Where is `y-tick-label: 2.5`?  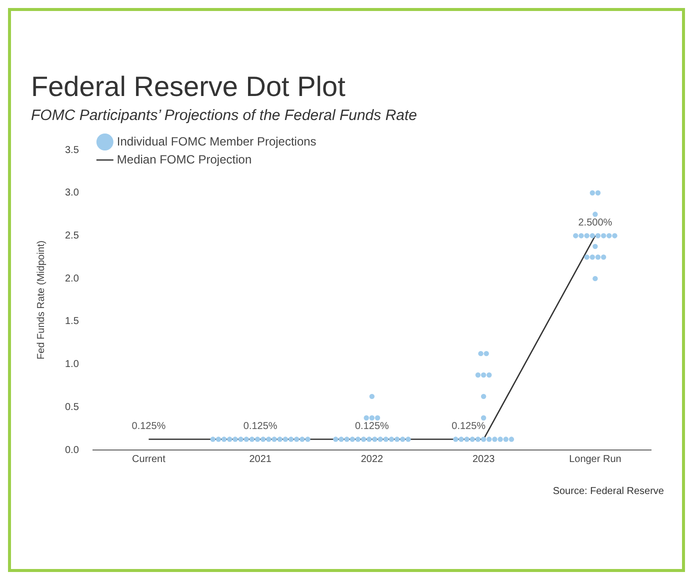 y-tick-label: 2.5 is located at coordinates (72, 236).